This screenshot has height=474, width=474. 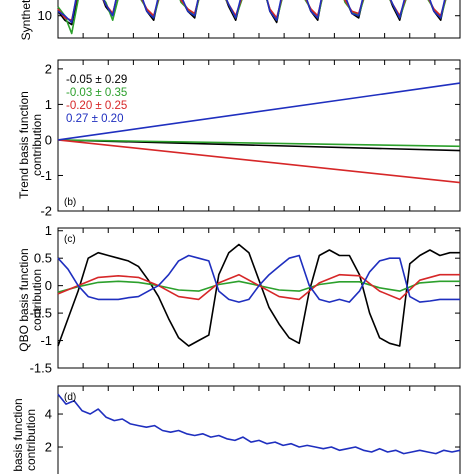 What do you see at coordinates (46, 211) in the screenshot?
I see `y-tick-label: -2` at bounding box center [46, 211].